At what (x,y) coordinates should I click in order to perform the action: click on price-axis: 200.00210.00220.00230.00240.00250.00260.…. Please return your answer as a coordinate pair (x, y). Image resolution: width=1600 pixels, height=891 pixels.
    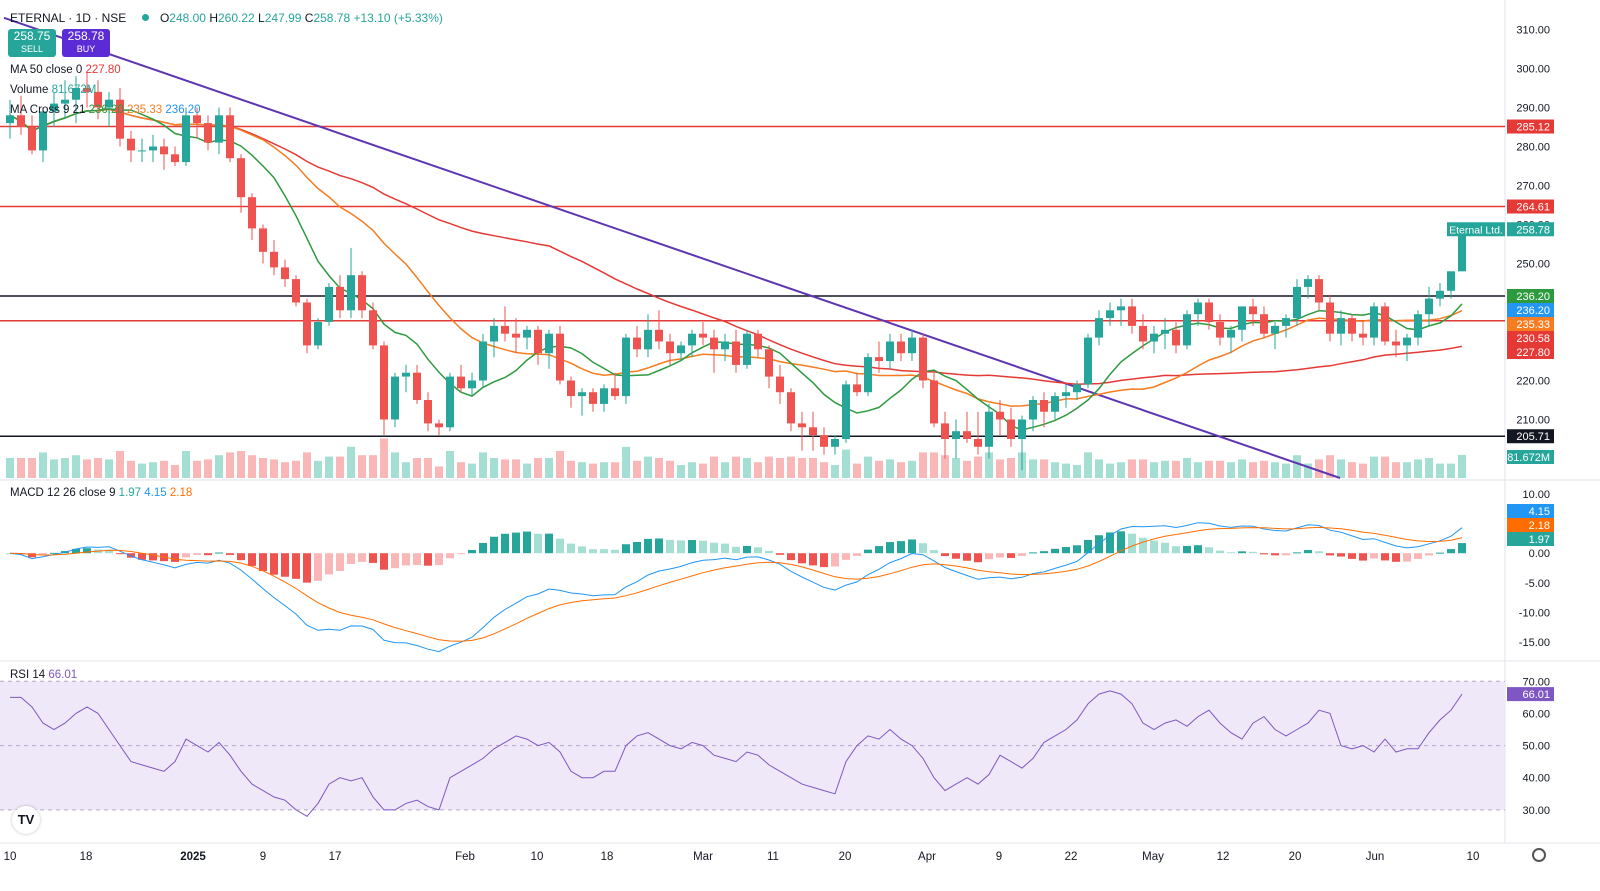
    Looking at the image, I should click on (1500, 421).